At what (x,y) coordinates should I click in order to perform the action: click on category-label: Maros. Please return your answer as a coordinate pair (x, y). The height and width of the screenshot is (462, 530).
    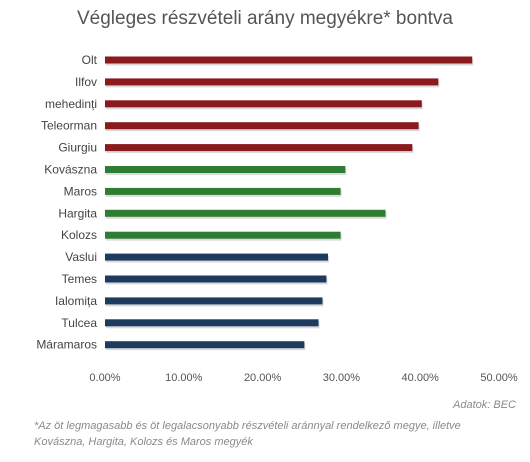
    Looking at the image, I should click on (80, 191).